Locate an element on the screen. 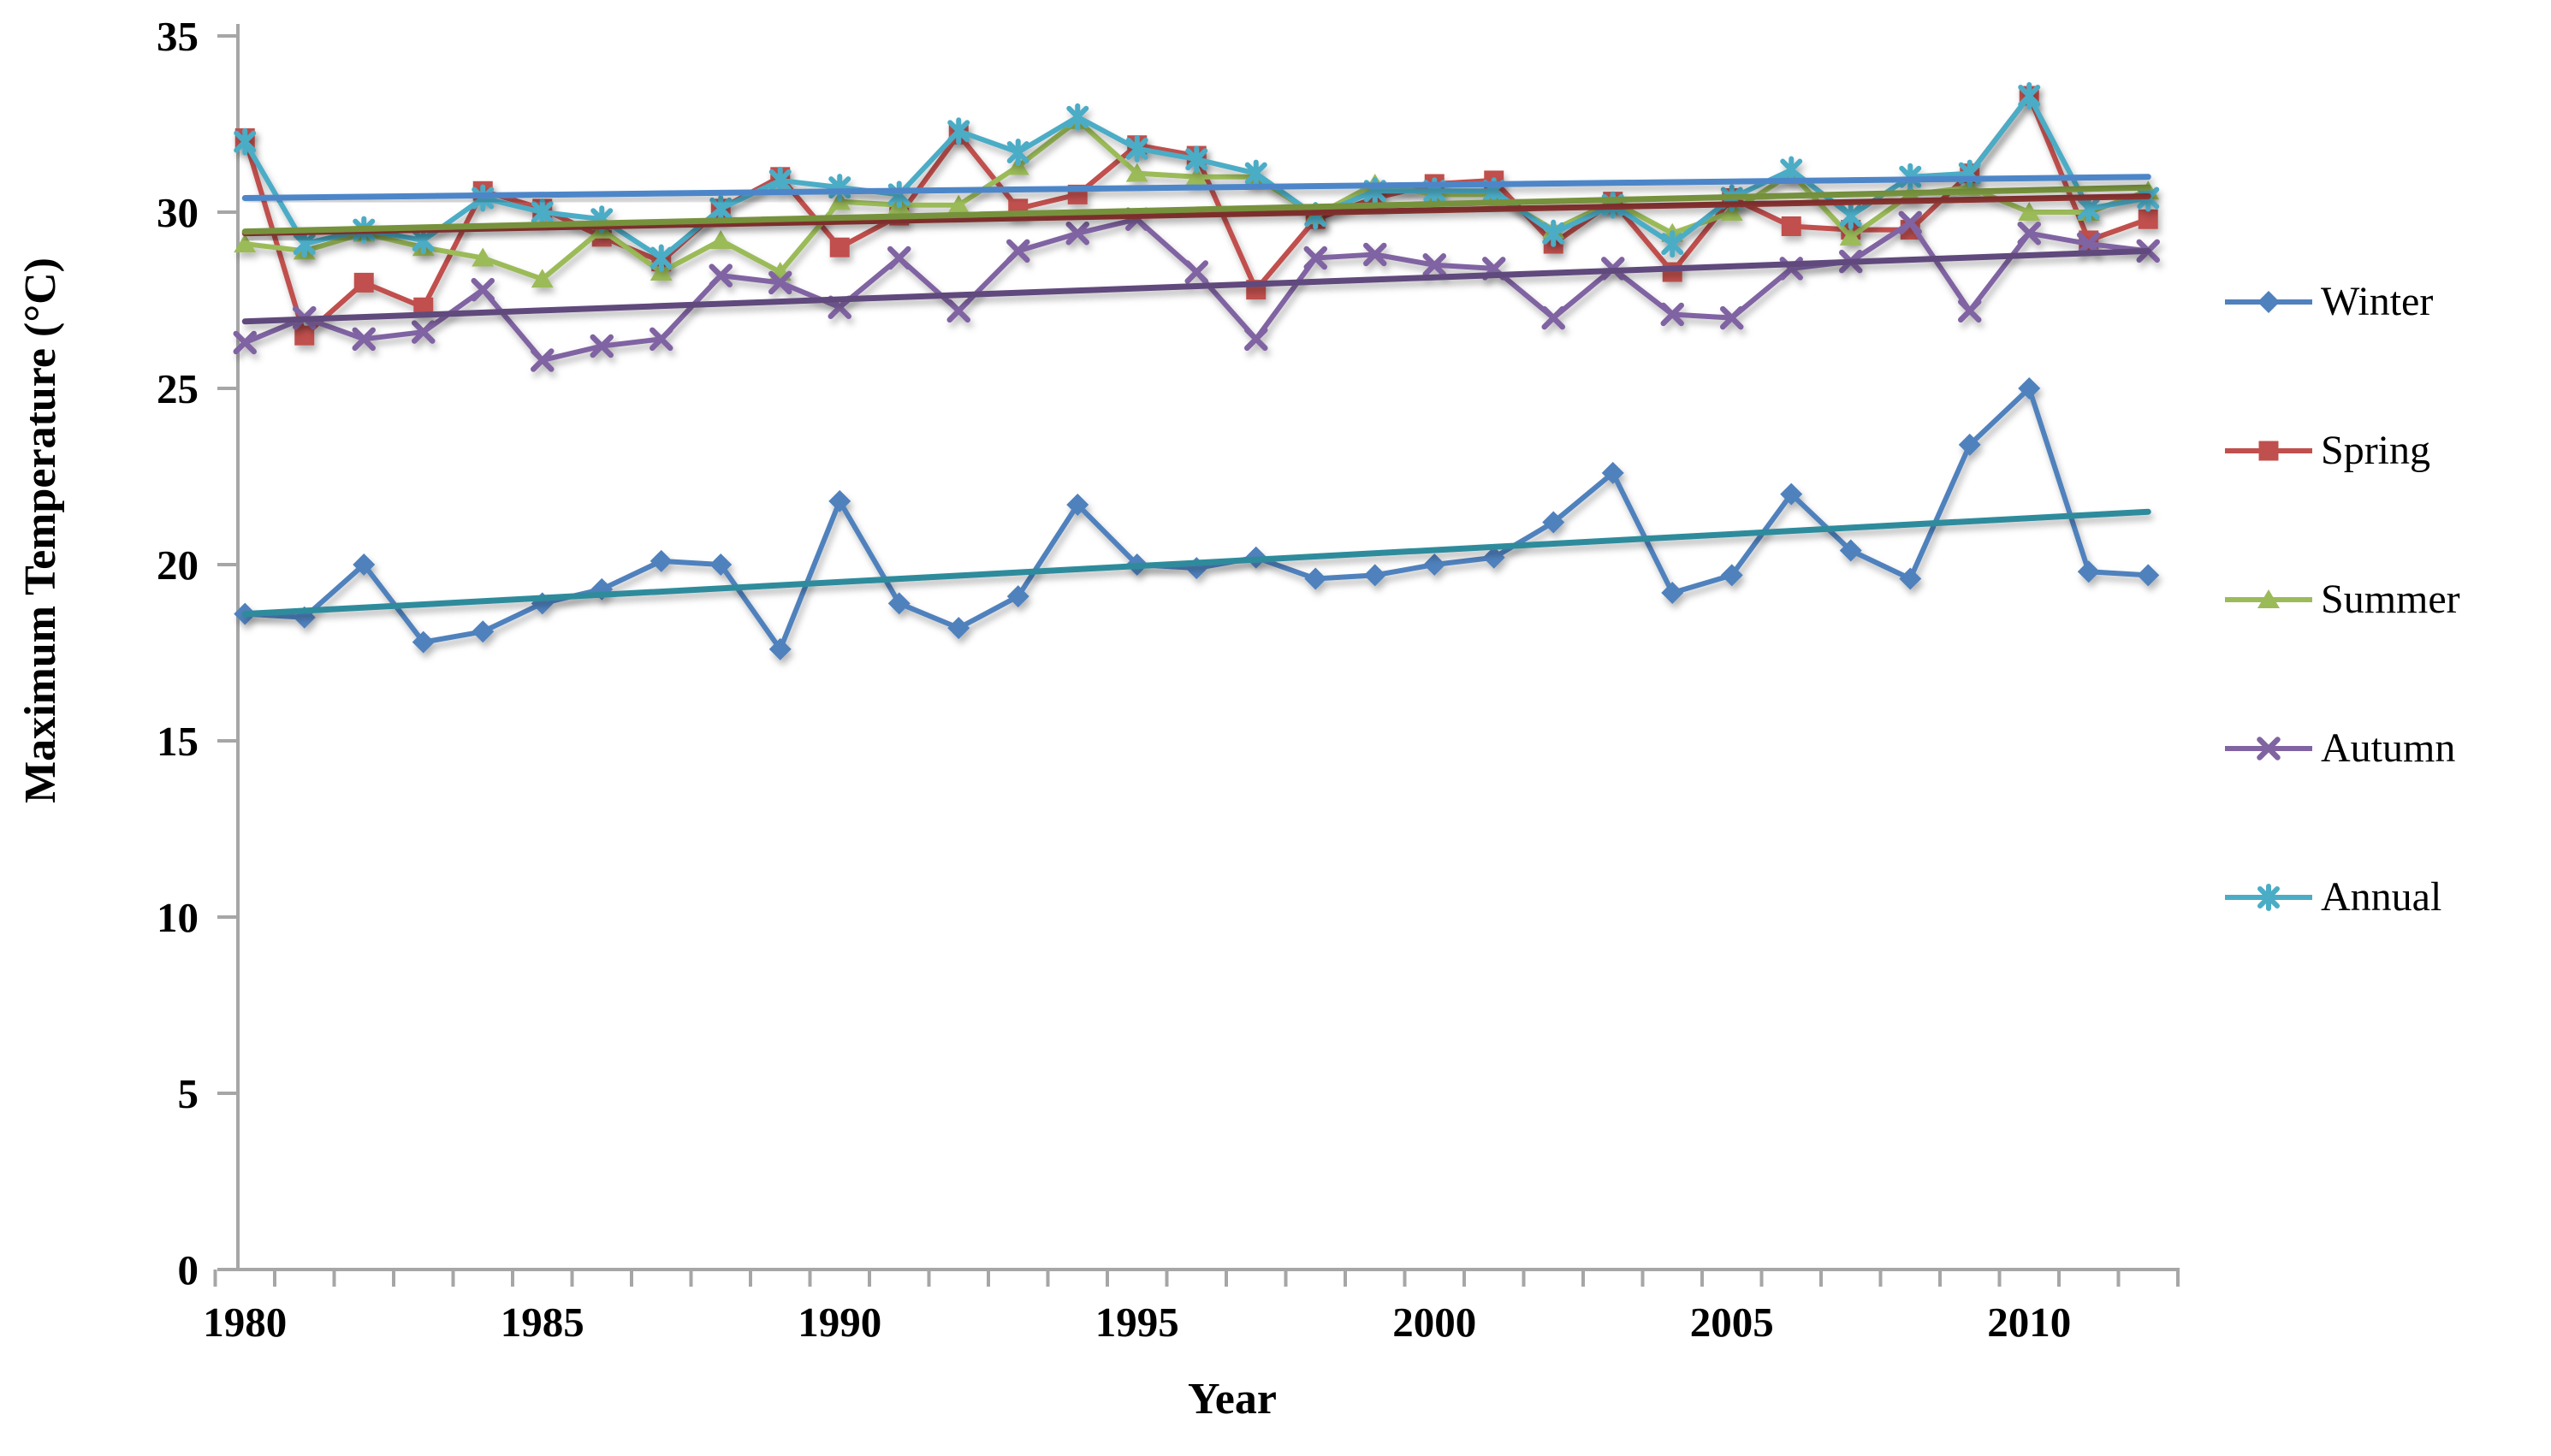  summer-legend-marker is located at coordinates (2268, 598).